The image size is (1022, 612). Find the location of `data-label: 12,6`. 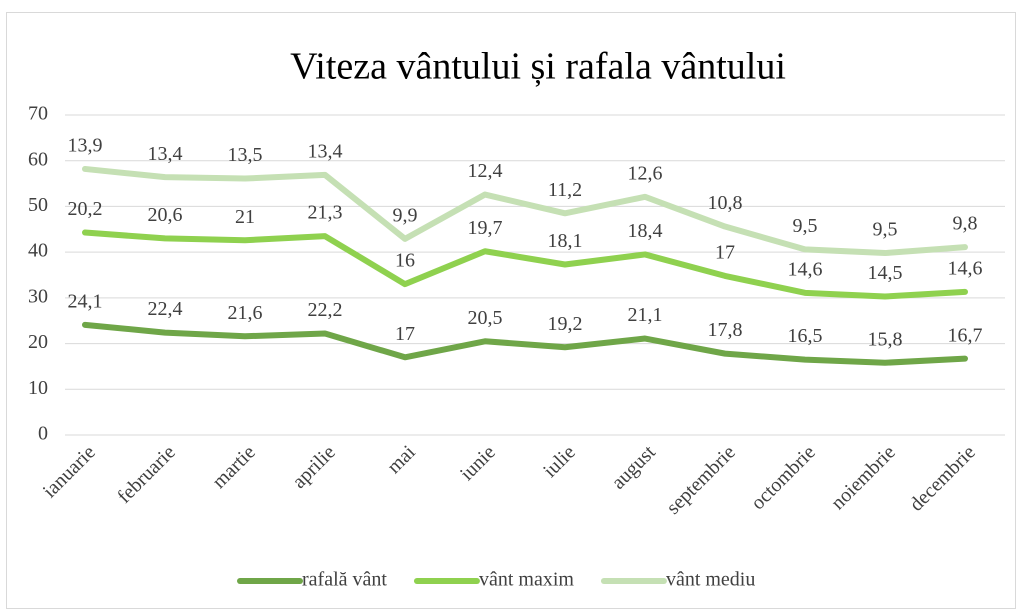

data-label: 12,6 is located at coordinates (645, 173).